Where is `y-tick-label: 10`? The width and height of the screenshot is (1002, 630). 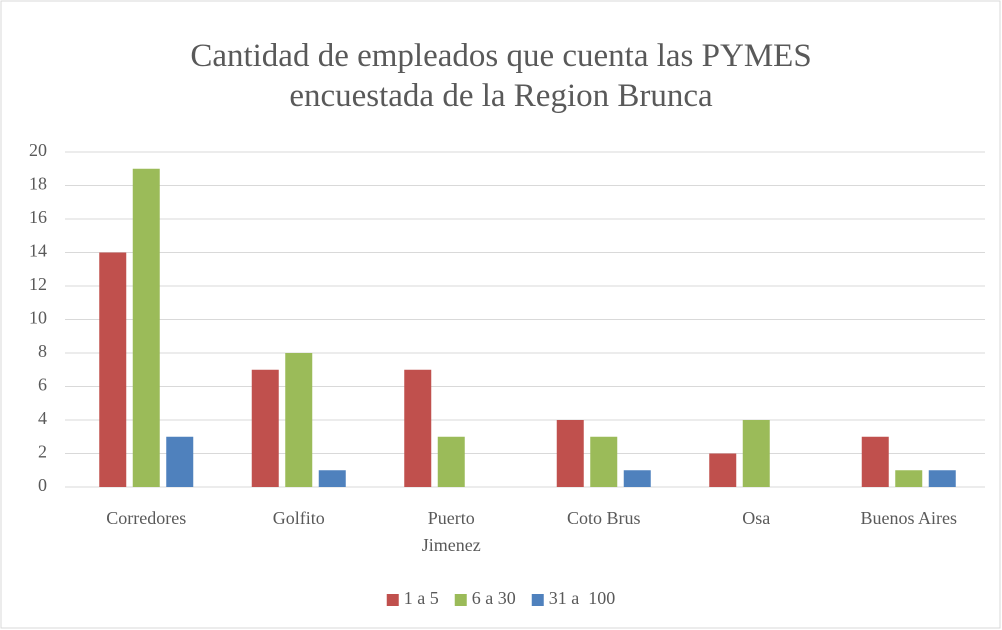 y-tick-label: 10 is located at coordinates (38, 318).